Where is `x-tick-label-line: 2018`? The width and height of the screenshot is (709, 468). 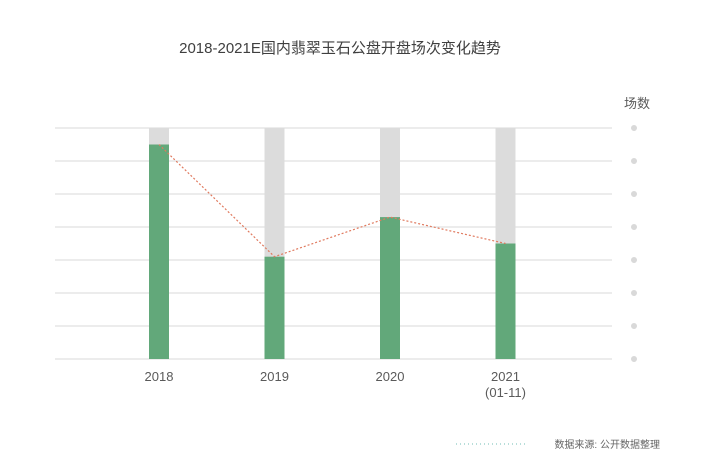
x-tick-label-line: 2018 is located at coordinates (159, 376).